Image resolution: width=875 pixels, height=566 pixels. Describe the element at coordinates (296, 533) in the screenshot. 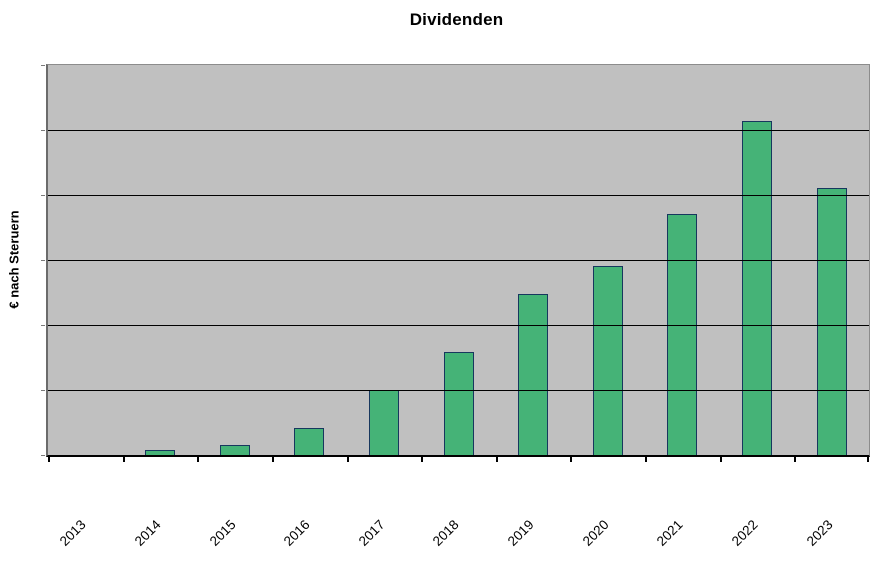

I see `x-axis-label-2016: 2016` at that location.